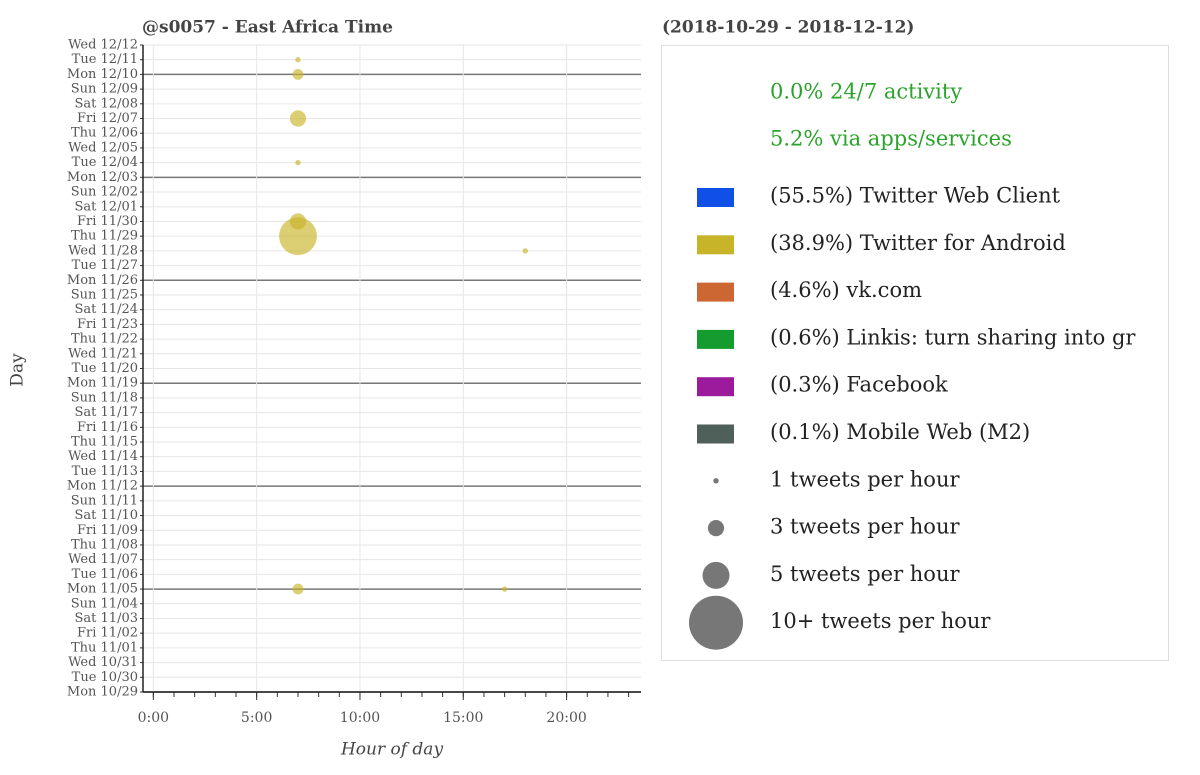 The width and height of the screenshot is (1200, 775). I want to click on y-tick-label: Thu 11/08, so click(104, 544).